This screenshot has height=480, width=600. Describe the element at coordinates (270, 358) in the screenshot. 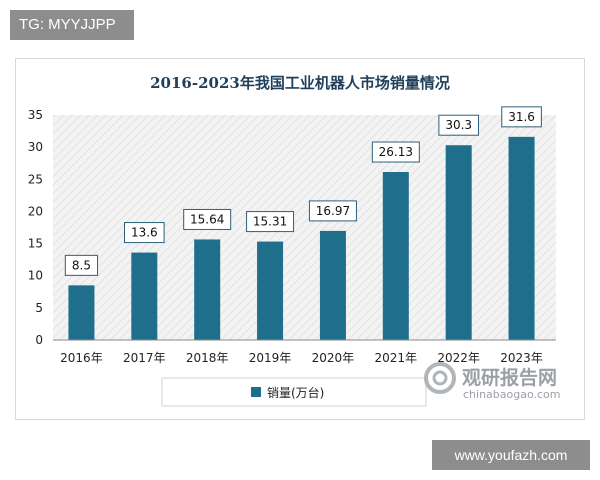

I see `x-tick-label: 2019年` at that location.